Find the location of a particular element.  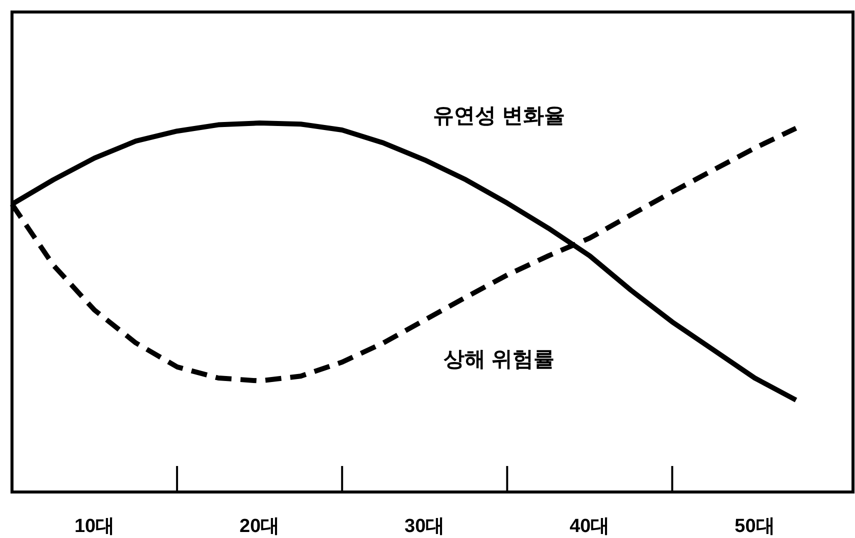

series-label: 유연성 변화율 is located at coordinates (498, 116).